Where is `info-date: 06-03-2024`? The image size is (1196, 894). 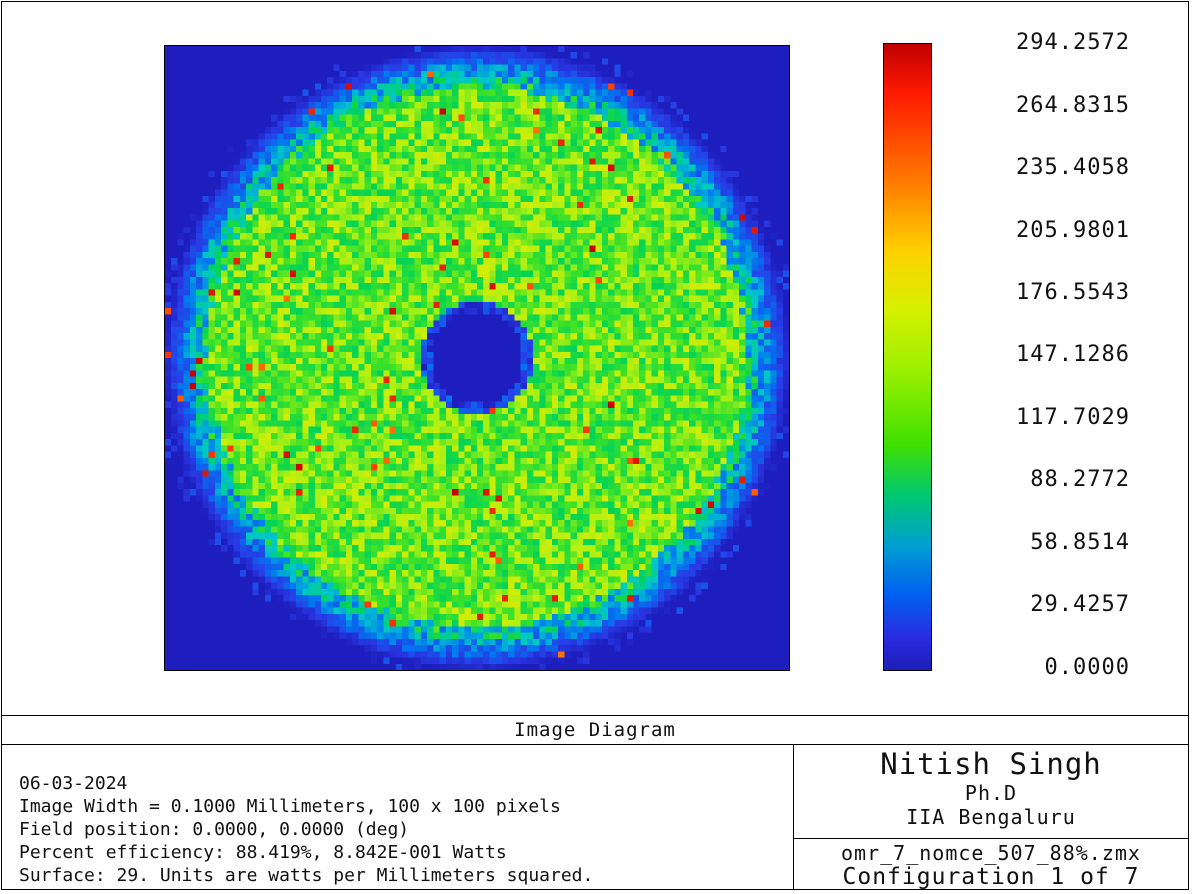 info-date: 06-03-2024 is located at coordinates (73, 783).